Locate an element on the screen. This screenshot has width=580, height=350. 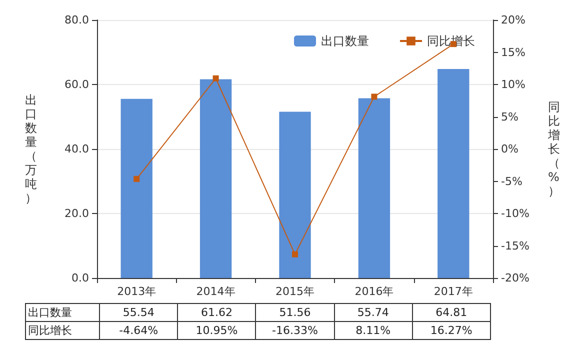
data-label: -16.33% is located at coordinates (295, 331).